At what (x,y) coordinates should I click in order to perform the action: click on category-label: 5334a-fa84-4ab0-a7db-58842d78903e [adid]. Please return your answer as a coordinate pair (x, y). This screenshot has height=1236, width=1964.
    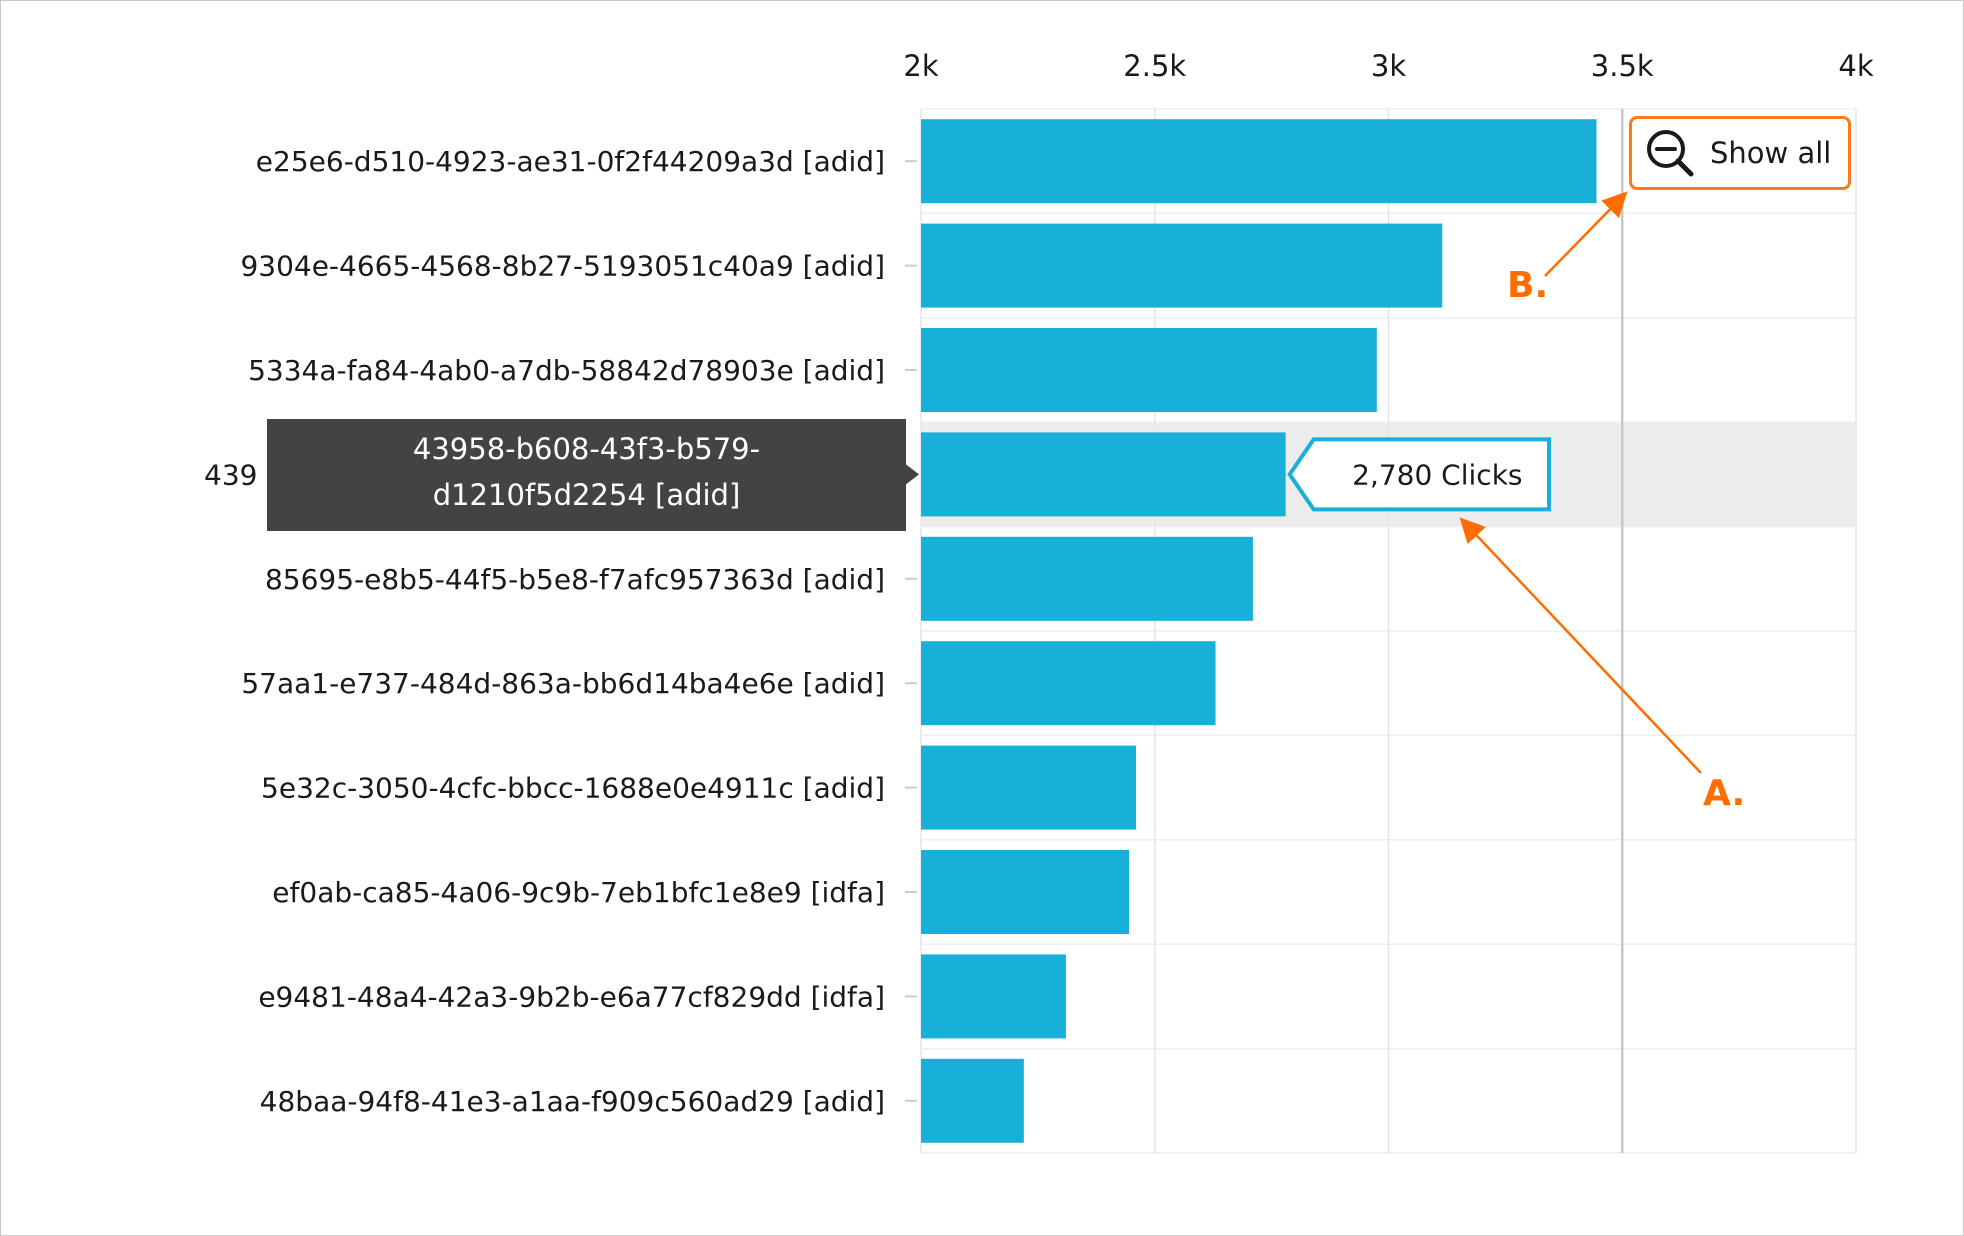
    Looking at the image, I should click on (566, 370).